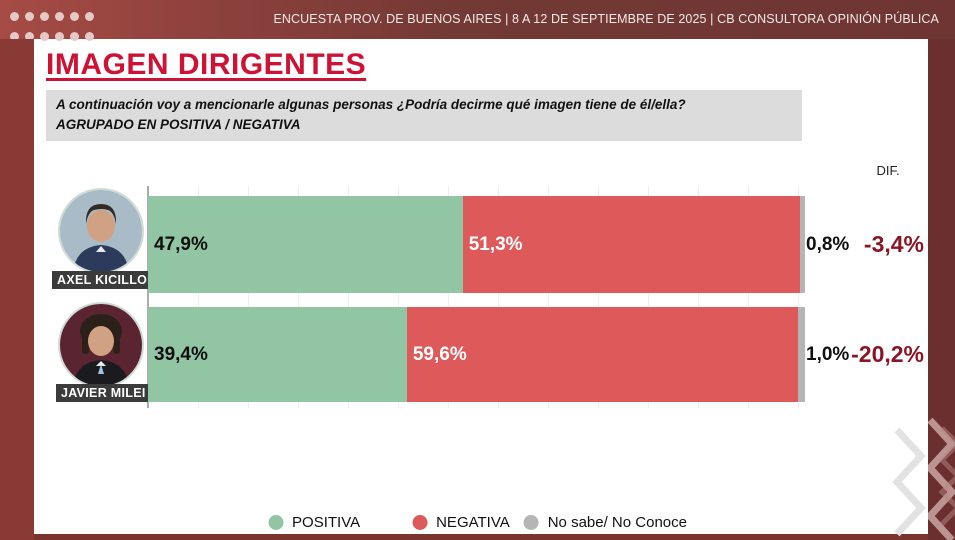  I want to click on dif-column-header: DIF., so click(888, 170).